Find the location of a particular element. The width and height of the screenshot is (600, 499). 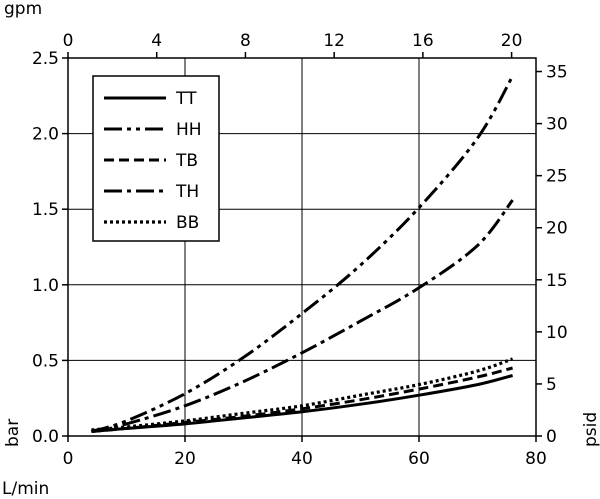

x-tick-label: 80 is located at coordinates (536, 459).